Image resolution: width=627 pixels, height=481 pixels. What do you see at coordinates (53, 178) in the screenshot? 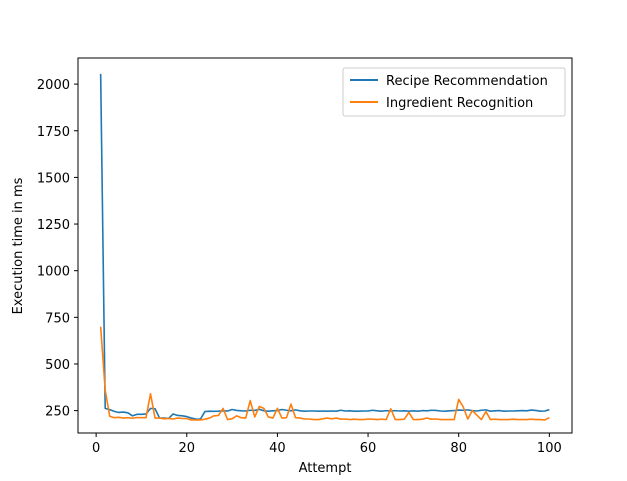
I see `y-tick-label: 1500` at bounding box center [53, 178].